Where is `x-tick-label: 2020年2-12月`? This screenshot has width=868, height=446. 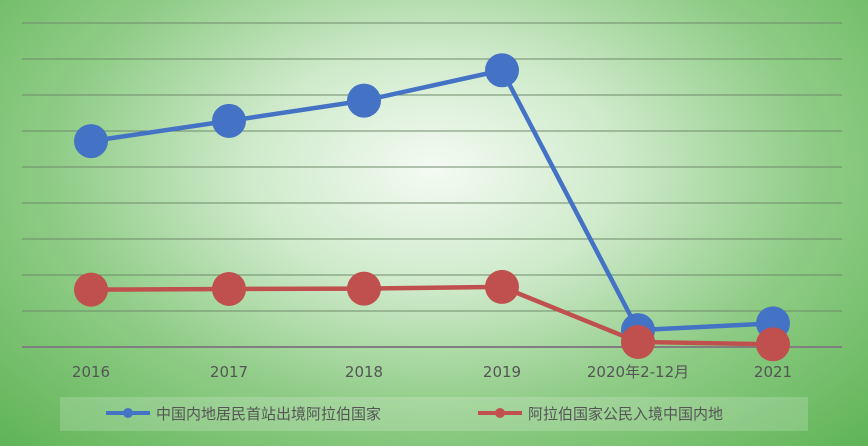 x-tick-label: 2020年2-12月 is located at coordinates (638, 372).